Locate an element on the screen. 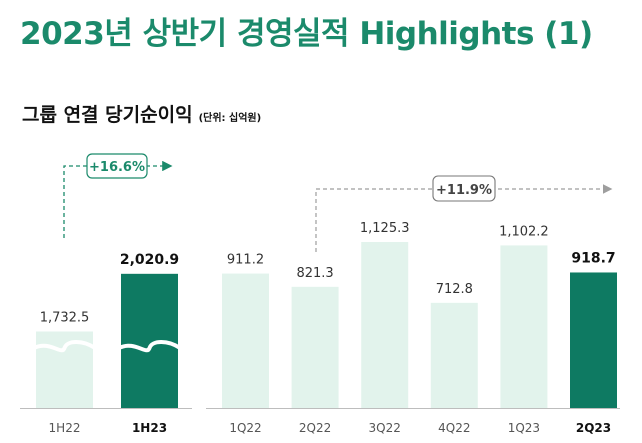 The image size is (642, 443). bar-2Q23 is located at coordinates (593, 340).